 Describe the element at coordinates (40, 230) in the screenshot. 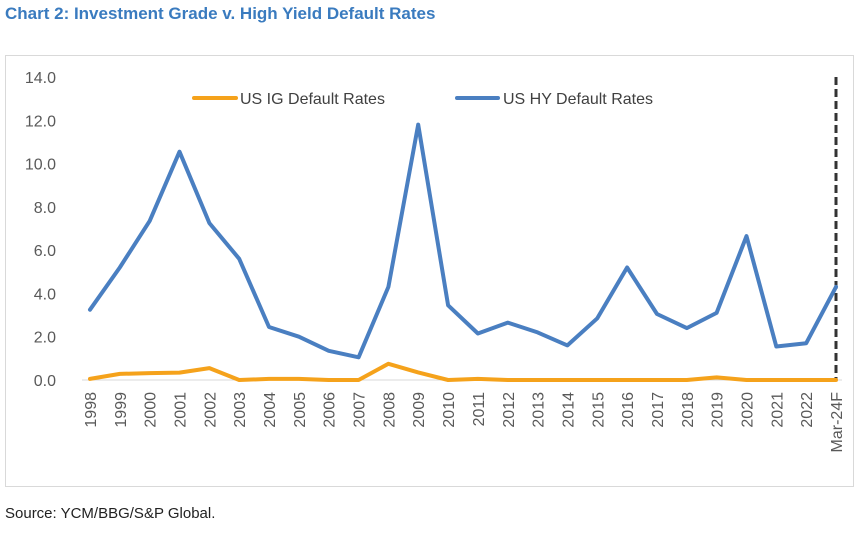

I see `y-axis: 0.0 2.0 4.0 6.0 8.0 10.0 12.0 14.0` at that location.